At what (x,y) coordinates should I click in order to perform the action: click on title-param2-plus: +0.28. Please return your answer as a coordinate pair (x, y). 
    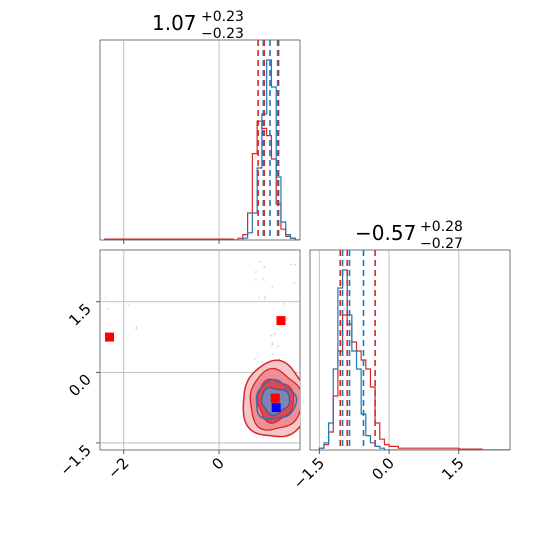
    Looking at the image, I should click on (441, 227).